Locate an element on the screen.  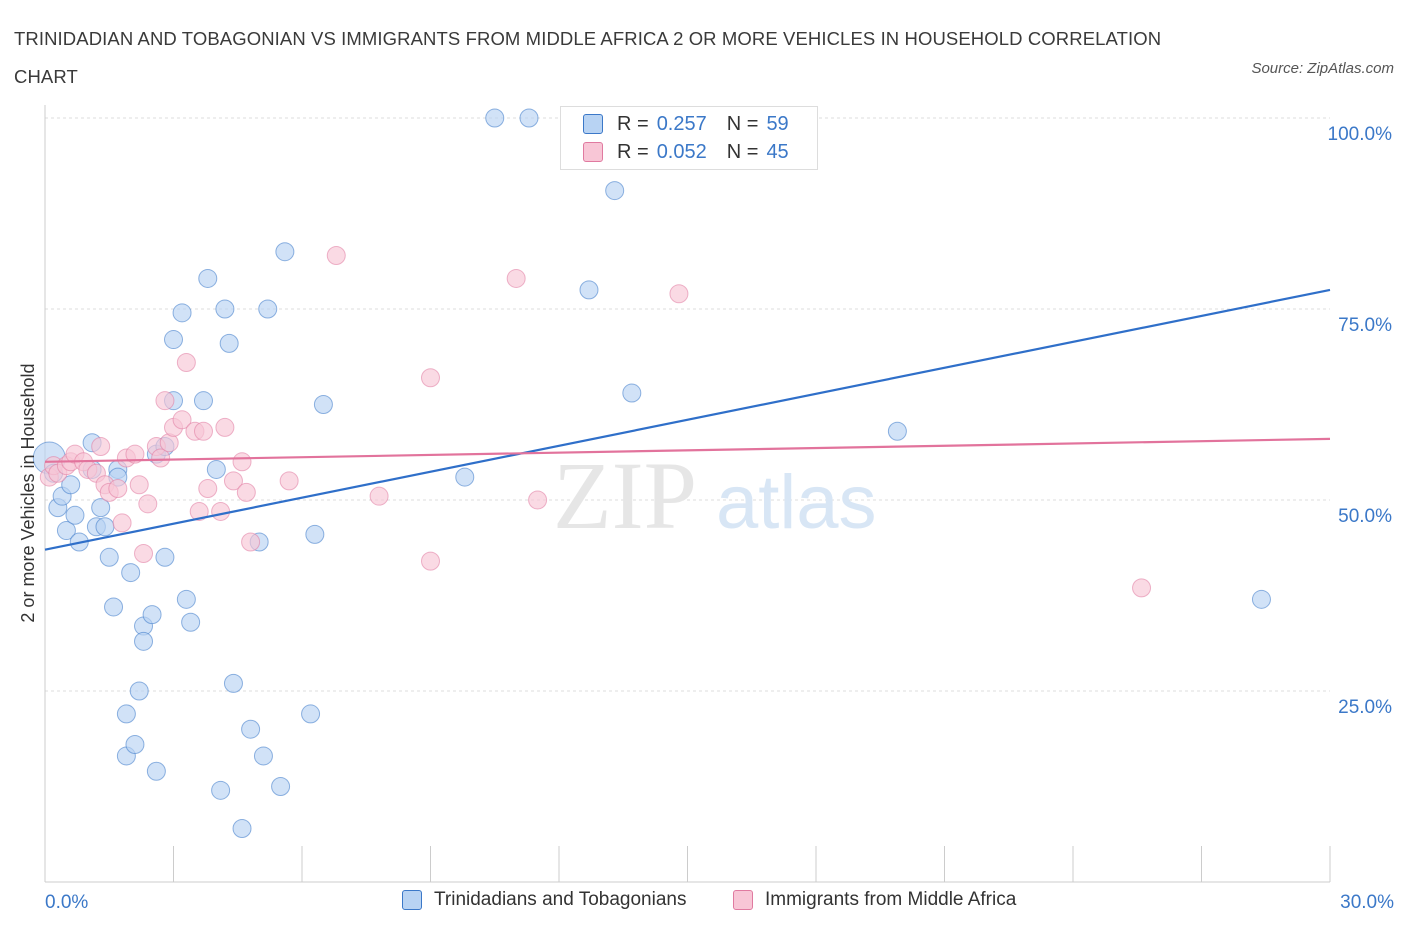
legend-row-series1: R = 0.257 N = 59 is located at coordinates (686, 124).